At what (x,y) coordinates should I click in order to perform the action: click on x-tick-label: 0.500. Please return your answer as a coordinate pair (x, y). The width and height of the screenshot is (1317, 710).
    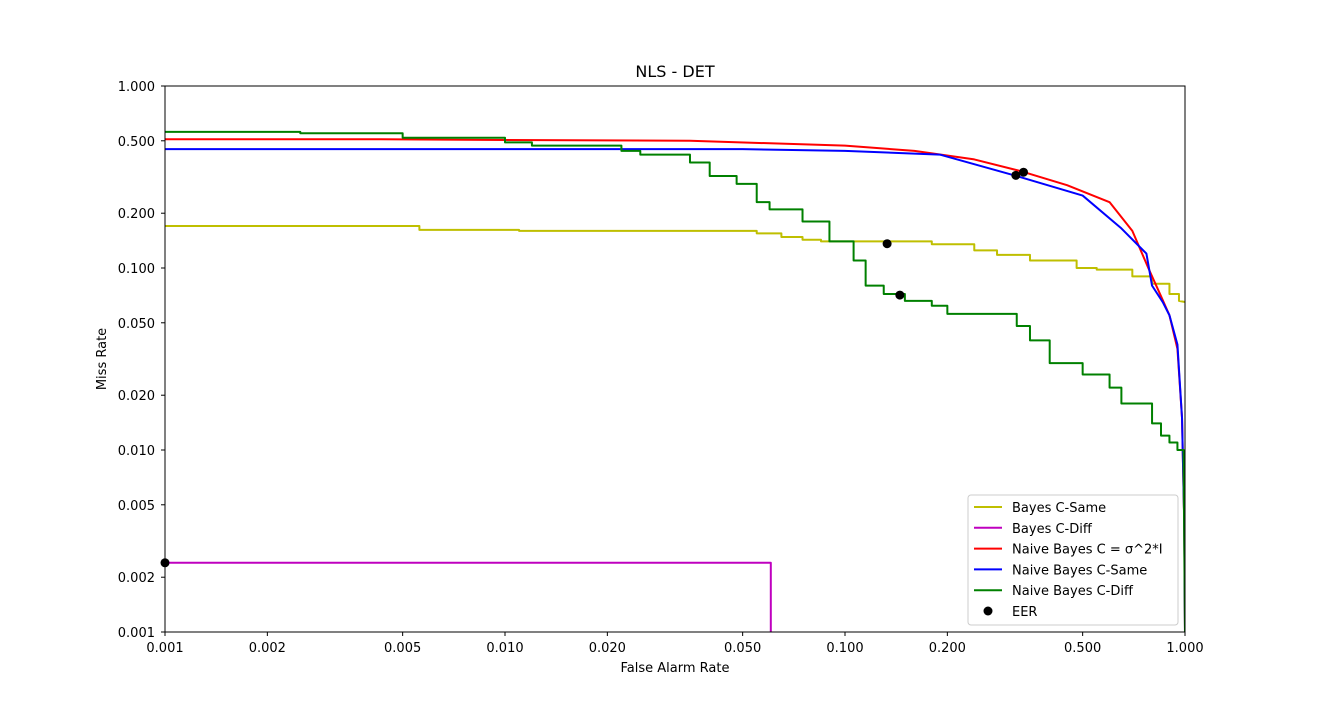
    Looking at the image, I should click on (1082, 648).